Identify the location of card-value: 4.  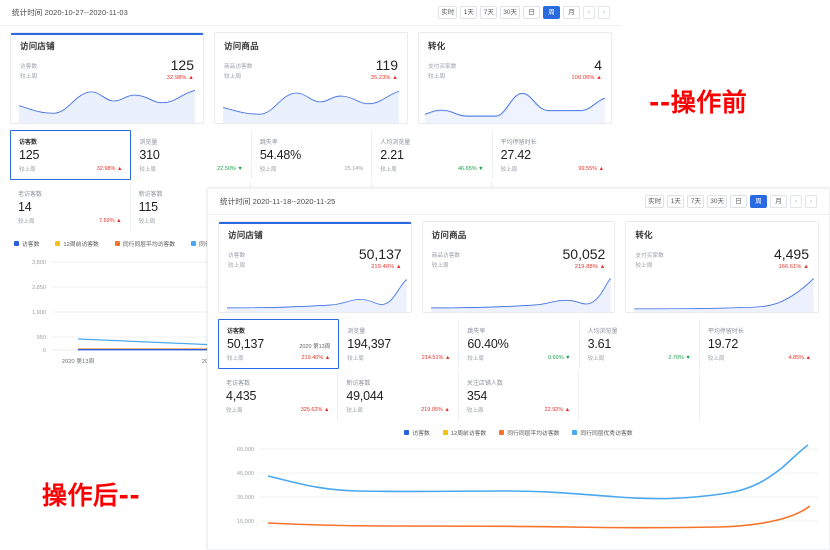
(598, 65).